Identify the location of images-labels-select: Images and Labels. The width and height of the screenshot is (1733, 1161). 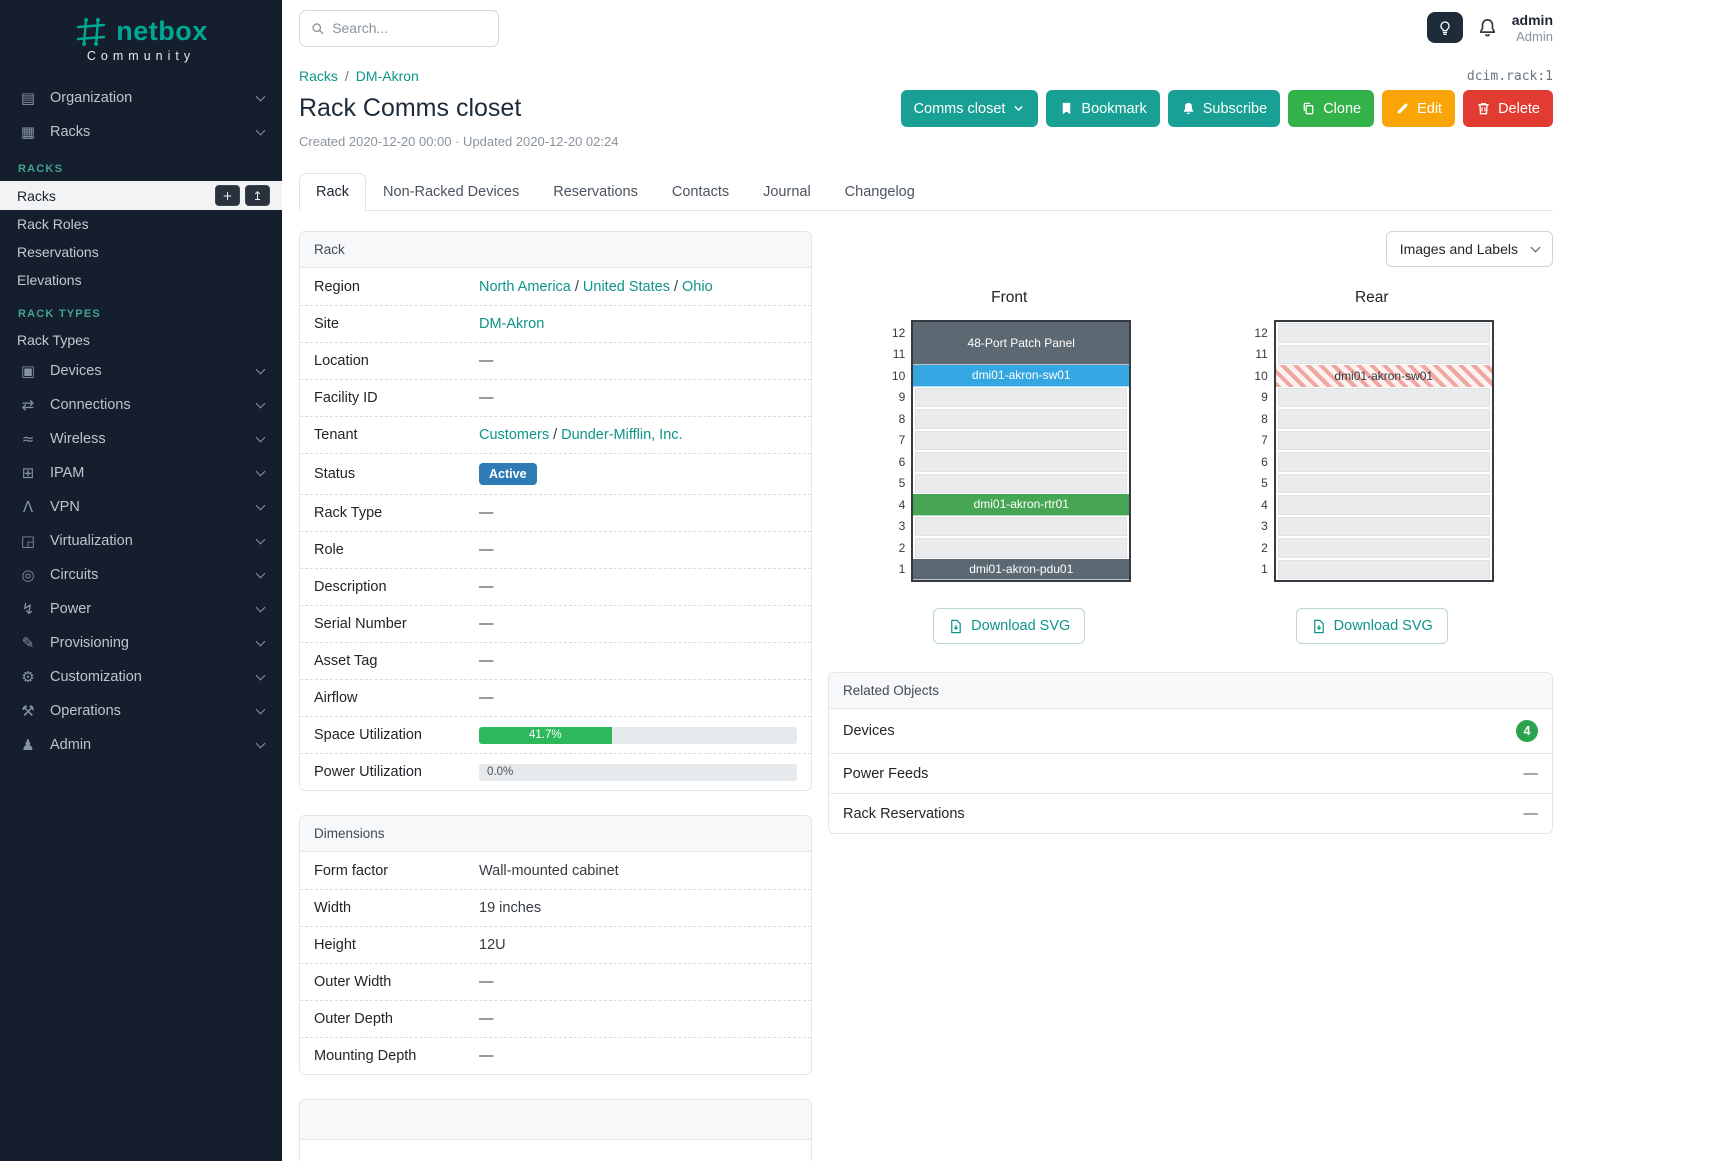
(1469, 249).